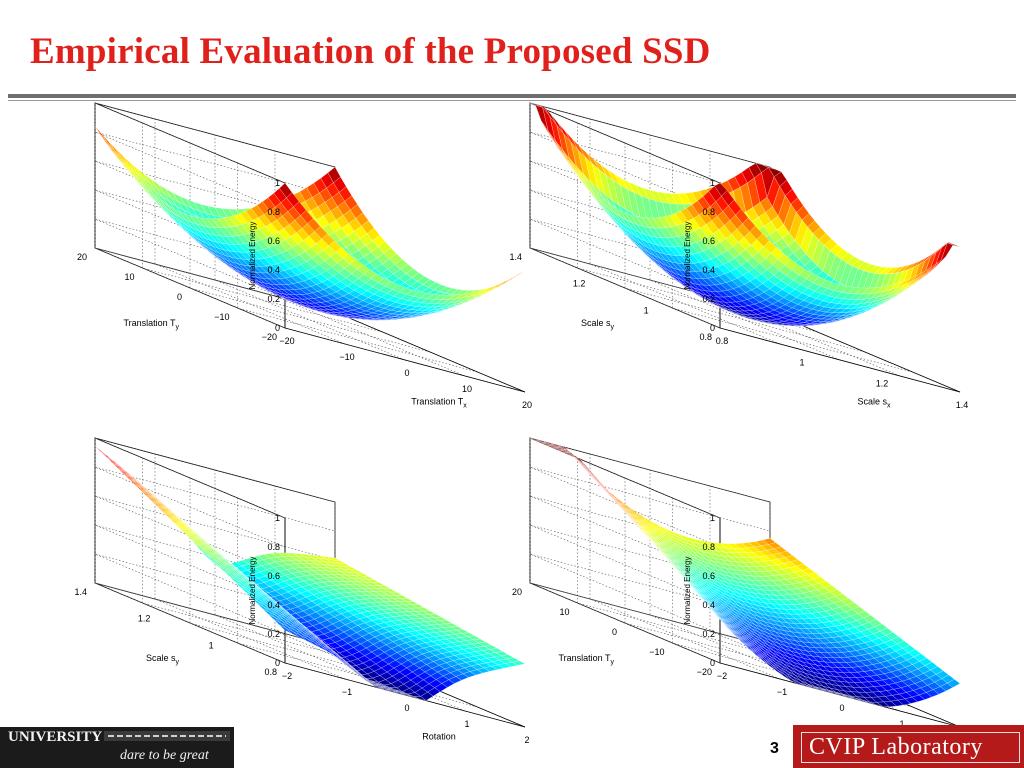 The image size is (1024, 768). Describe the element at coordinates (55, 737) in the screenshot. I see `university-name: UNIVERSITY` at that location.